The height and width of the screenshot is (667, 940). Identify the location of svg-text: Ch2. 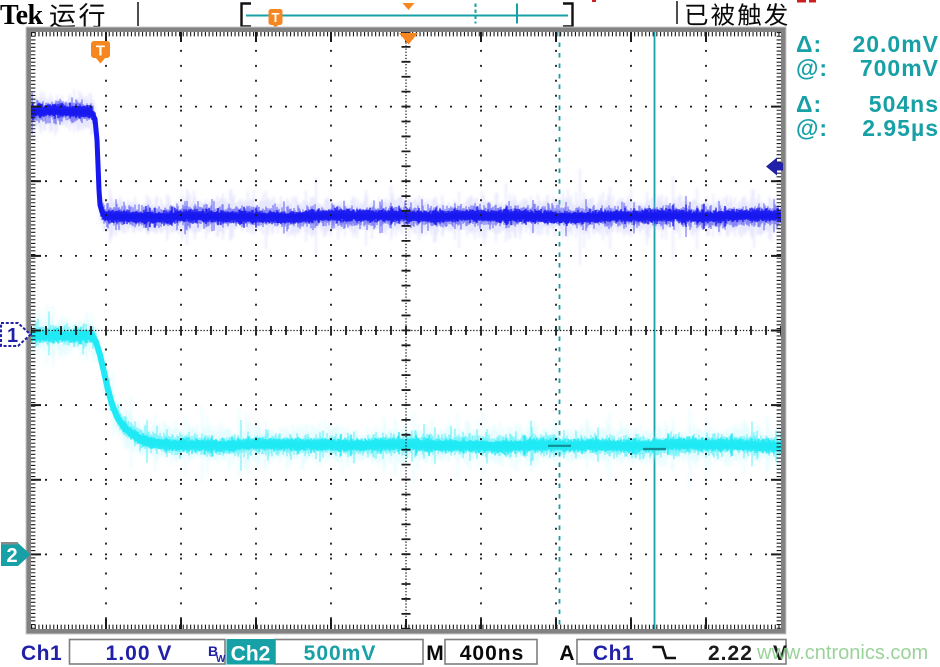
(251, 654).